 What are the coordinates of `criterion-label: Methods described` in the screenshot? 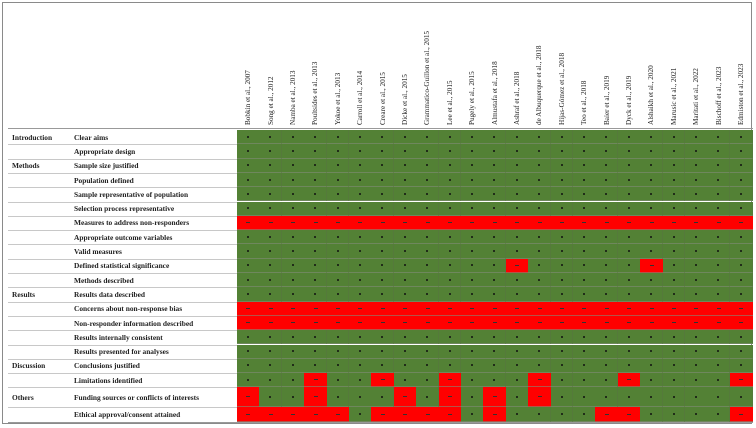 It's located at (104, 280).